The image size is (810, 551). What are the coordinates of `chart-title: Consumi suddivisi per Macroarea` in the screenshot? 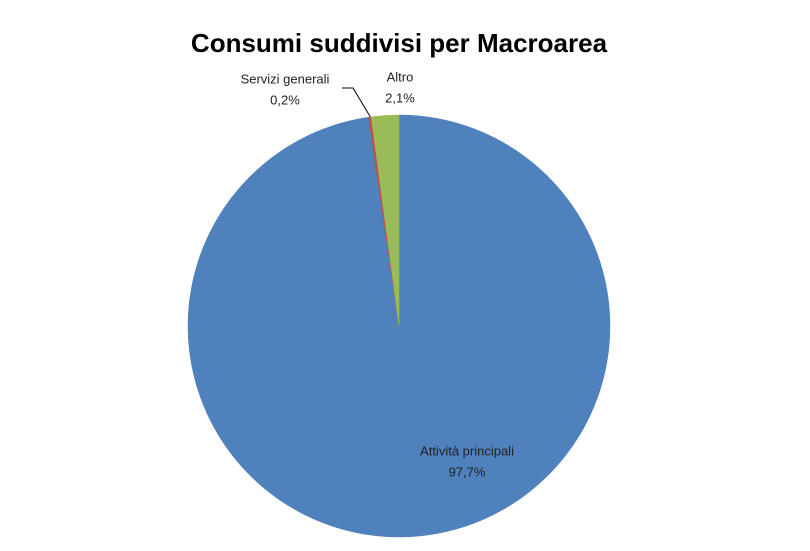 It's located at (399, 43).